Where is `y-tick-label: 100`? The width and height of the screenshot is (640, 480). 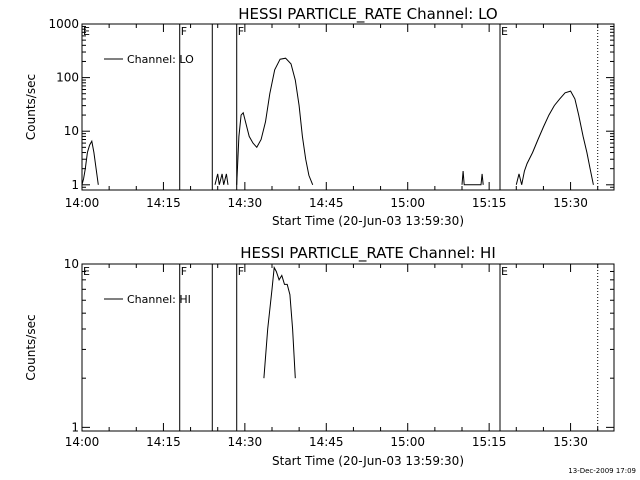
y-tick-label: 100 is located at coordinates (67, 78).